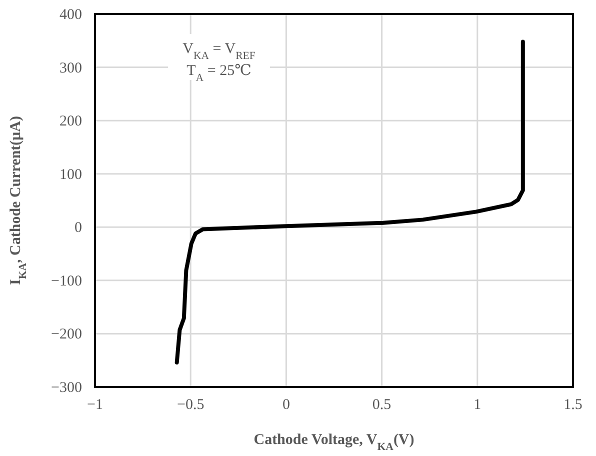  I want to click on y-tick-label: −200, so click(66, 334).